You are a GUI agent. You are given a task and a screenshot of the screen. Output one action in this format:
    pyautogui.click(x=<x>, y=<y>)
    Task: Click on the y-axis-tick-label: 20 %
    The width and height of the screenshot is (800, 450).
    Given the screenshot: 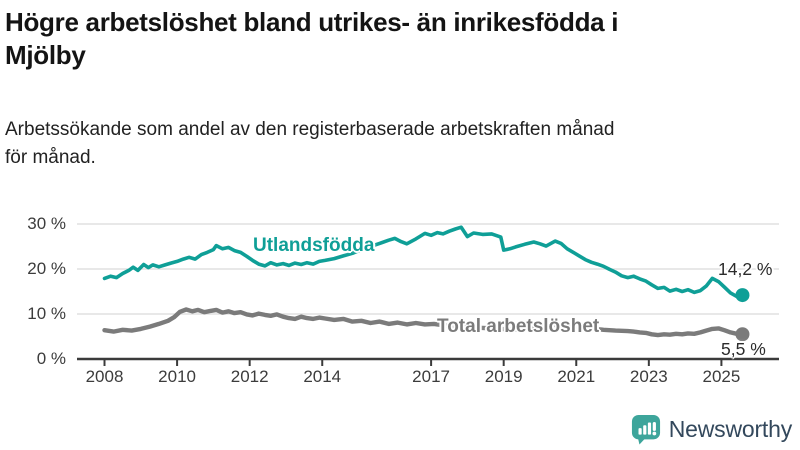 What is the action you would take?
    pyautogui.click(x=46, y=268)
    